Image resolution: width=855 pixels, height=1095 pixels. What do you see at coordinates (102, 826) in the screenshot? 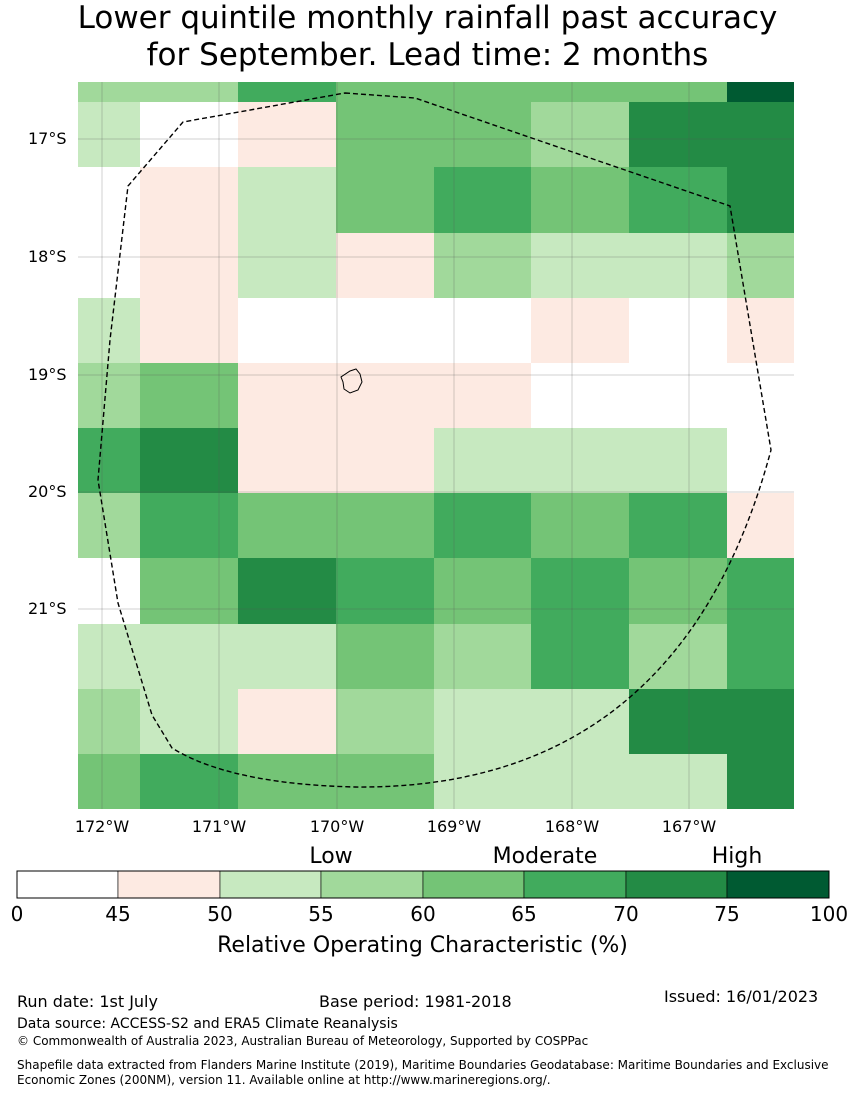
I see `lon-tick-172w: 172°W` at bounding box center [102, 826].